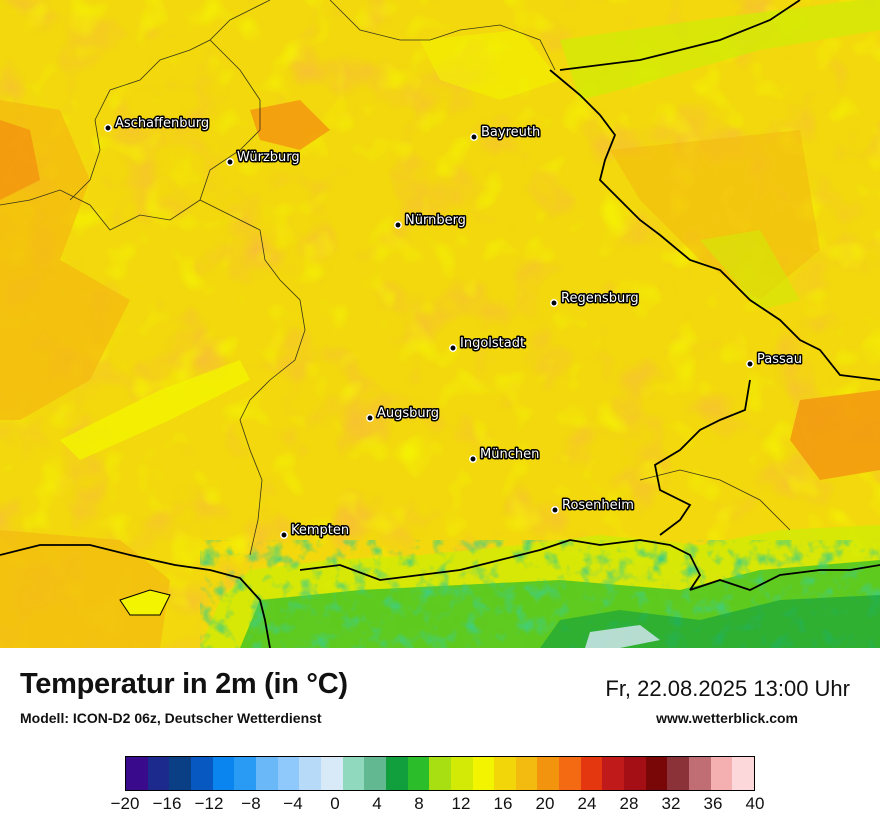 The image size is (880, 830). Describe the element at coordinates (167, 803) in the screenshot. I see `colorbar-tick-label: −16` at that location.